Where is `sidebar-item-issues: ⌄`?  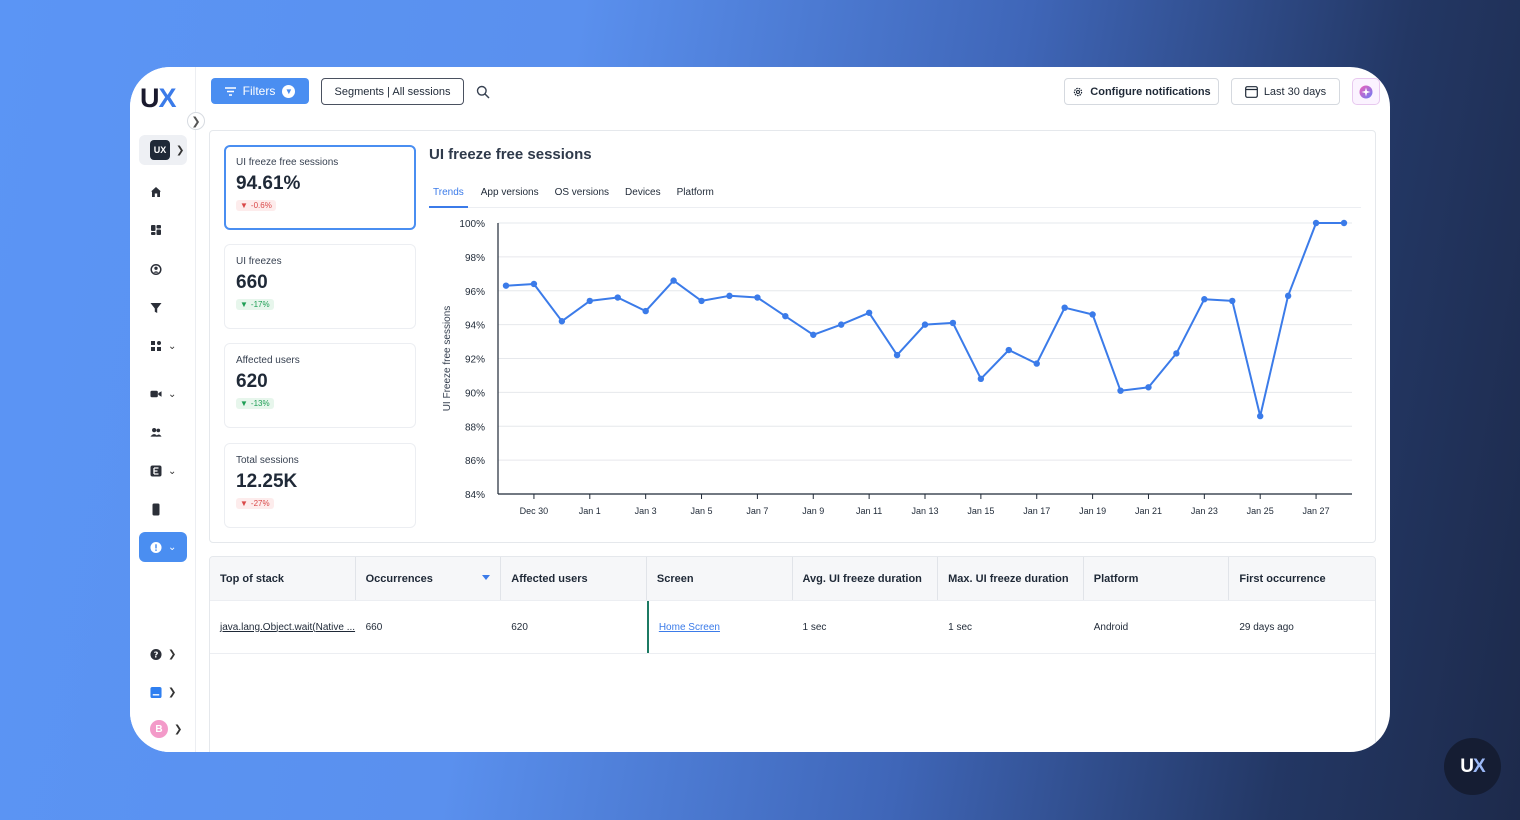 sidebar-item-issues: ⌄ is located at coordinates (163, 547).